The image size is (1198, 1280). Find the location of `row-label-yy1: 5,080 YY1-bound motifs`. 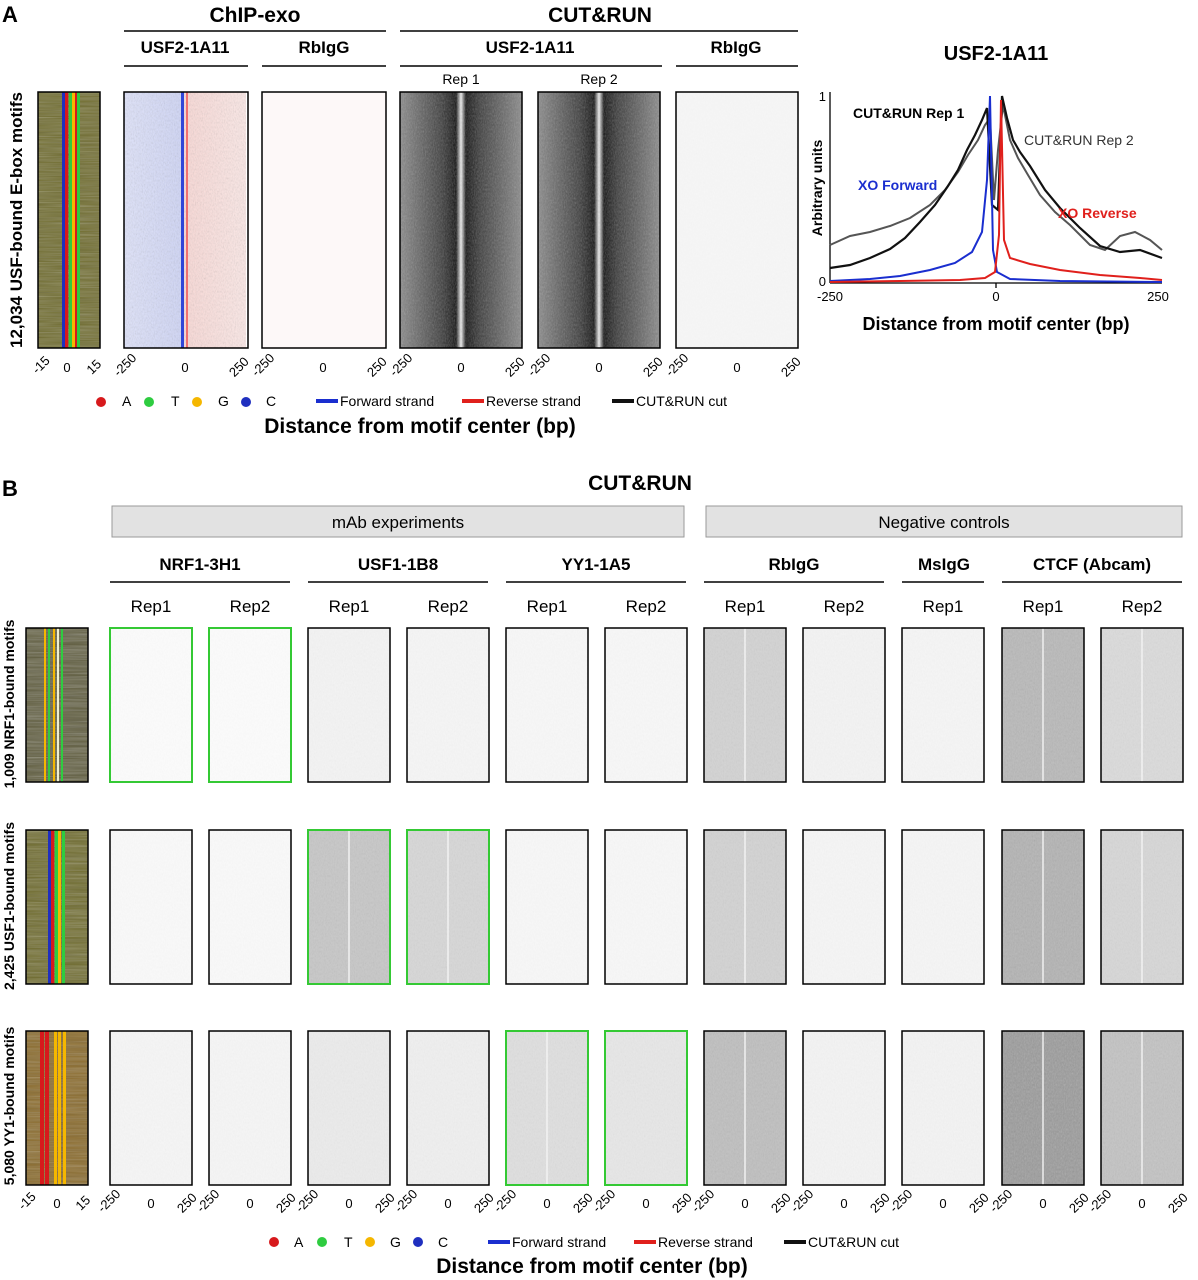

row-label-yy1: 5,080 YY1-bound motifs is located at coordinates (9, 1106).